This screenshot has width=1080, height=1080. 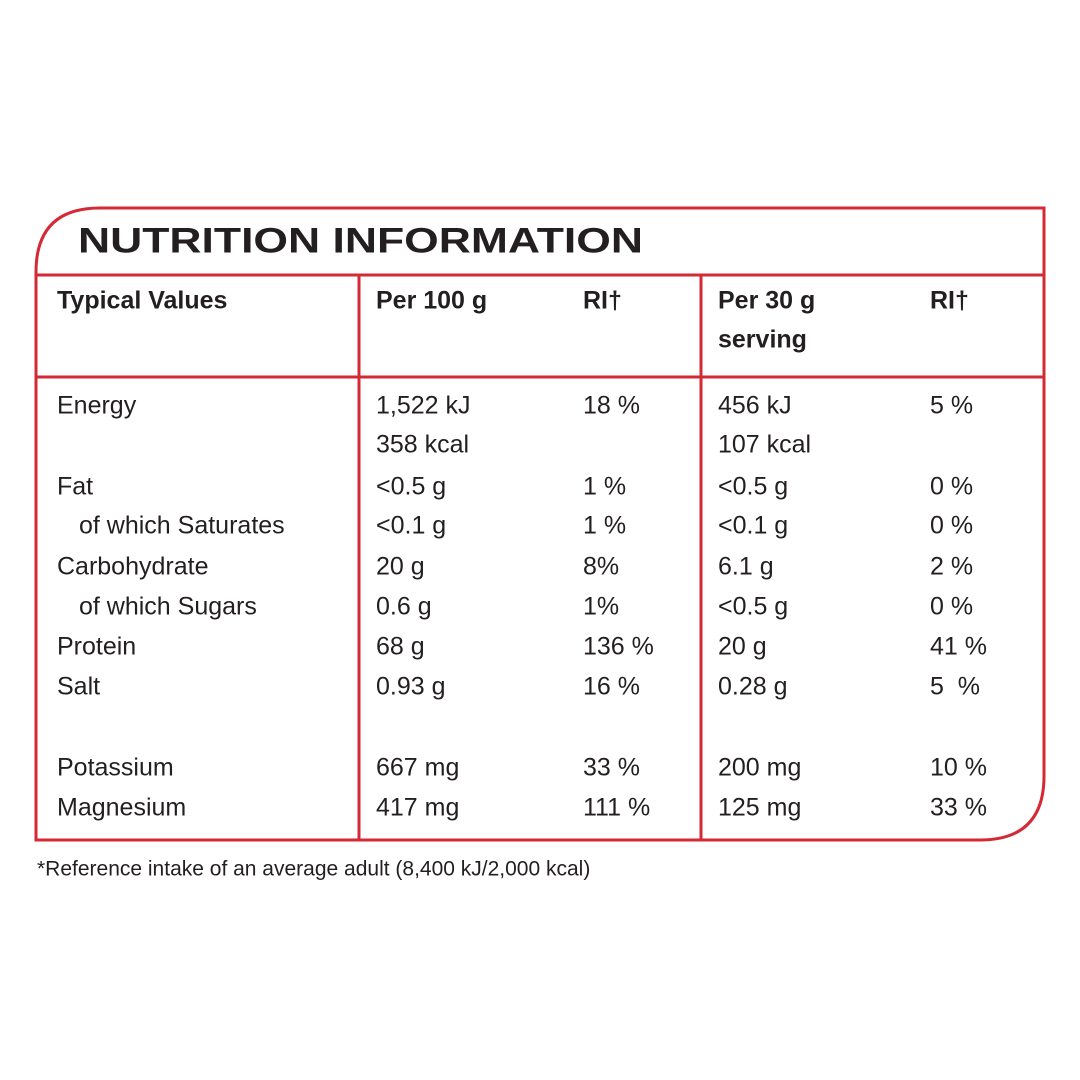 What do you see at coordinates (142, 301) in the screenshot?
I see `header-cell: Typical Values` at bounding box center [142, 301].